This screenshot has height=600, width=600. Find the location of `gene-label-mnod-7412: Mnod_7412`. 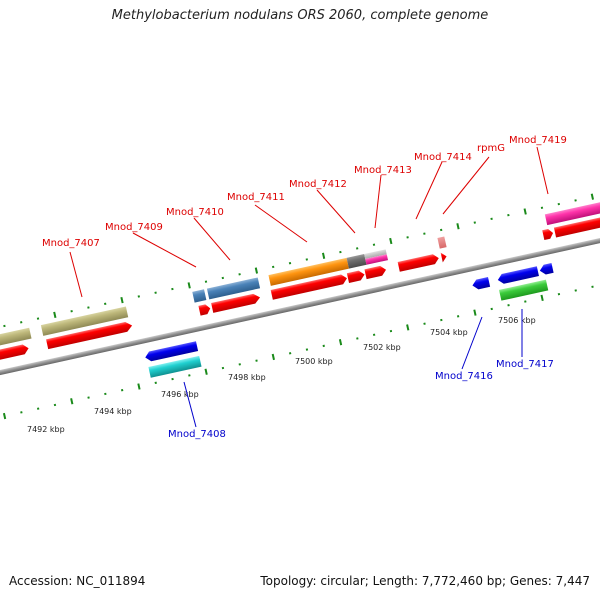

gene-label-mnod-7412: Mnod_7412 is located at coordinates (318, 184).